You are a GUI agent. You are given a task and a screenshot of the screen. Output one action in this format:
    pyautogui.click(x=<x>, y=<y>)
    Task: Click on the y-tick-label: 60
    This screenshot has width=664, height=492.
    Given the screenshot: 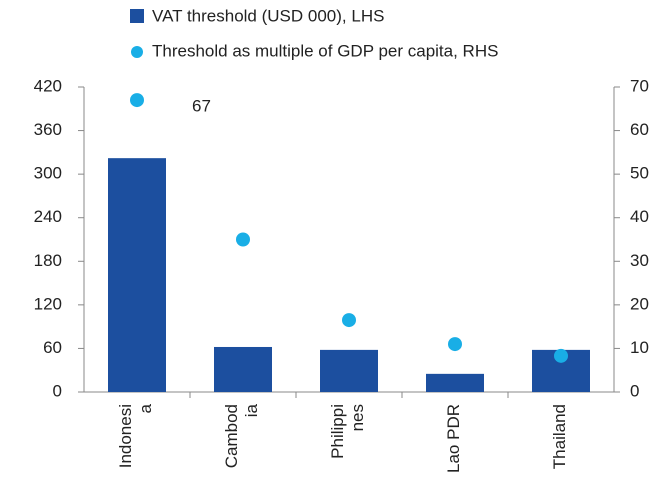 What is the action you would take?
    pyautogui.click(x=52, y=347)
    